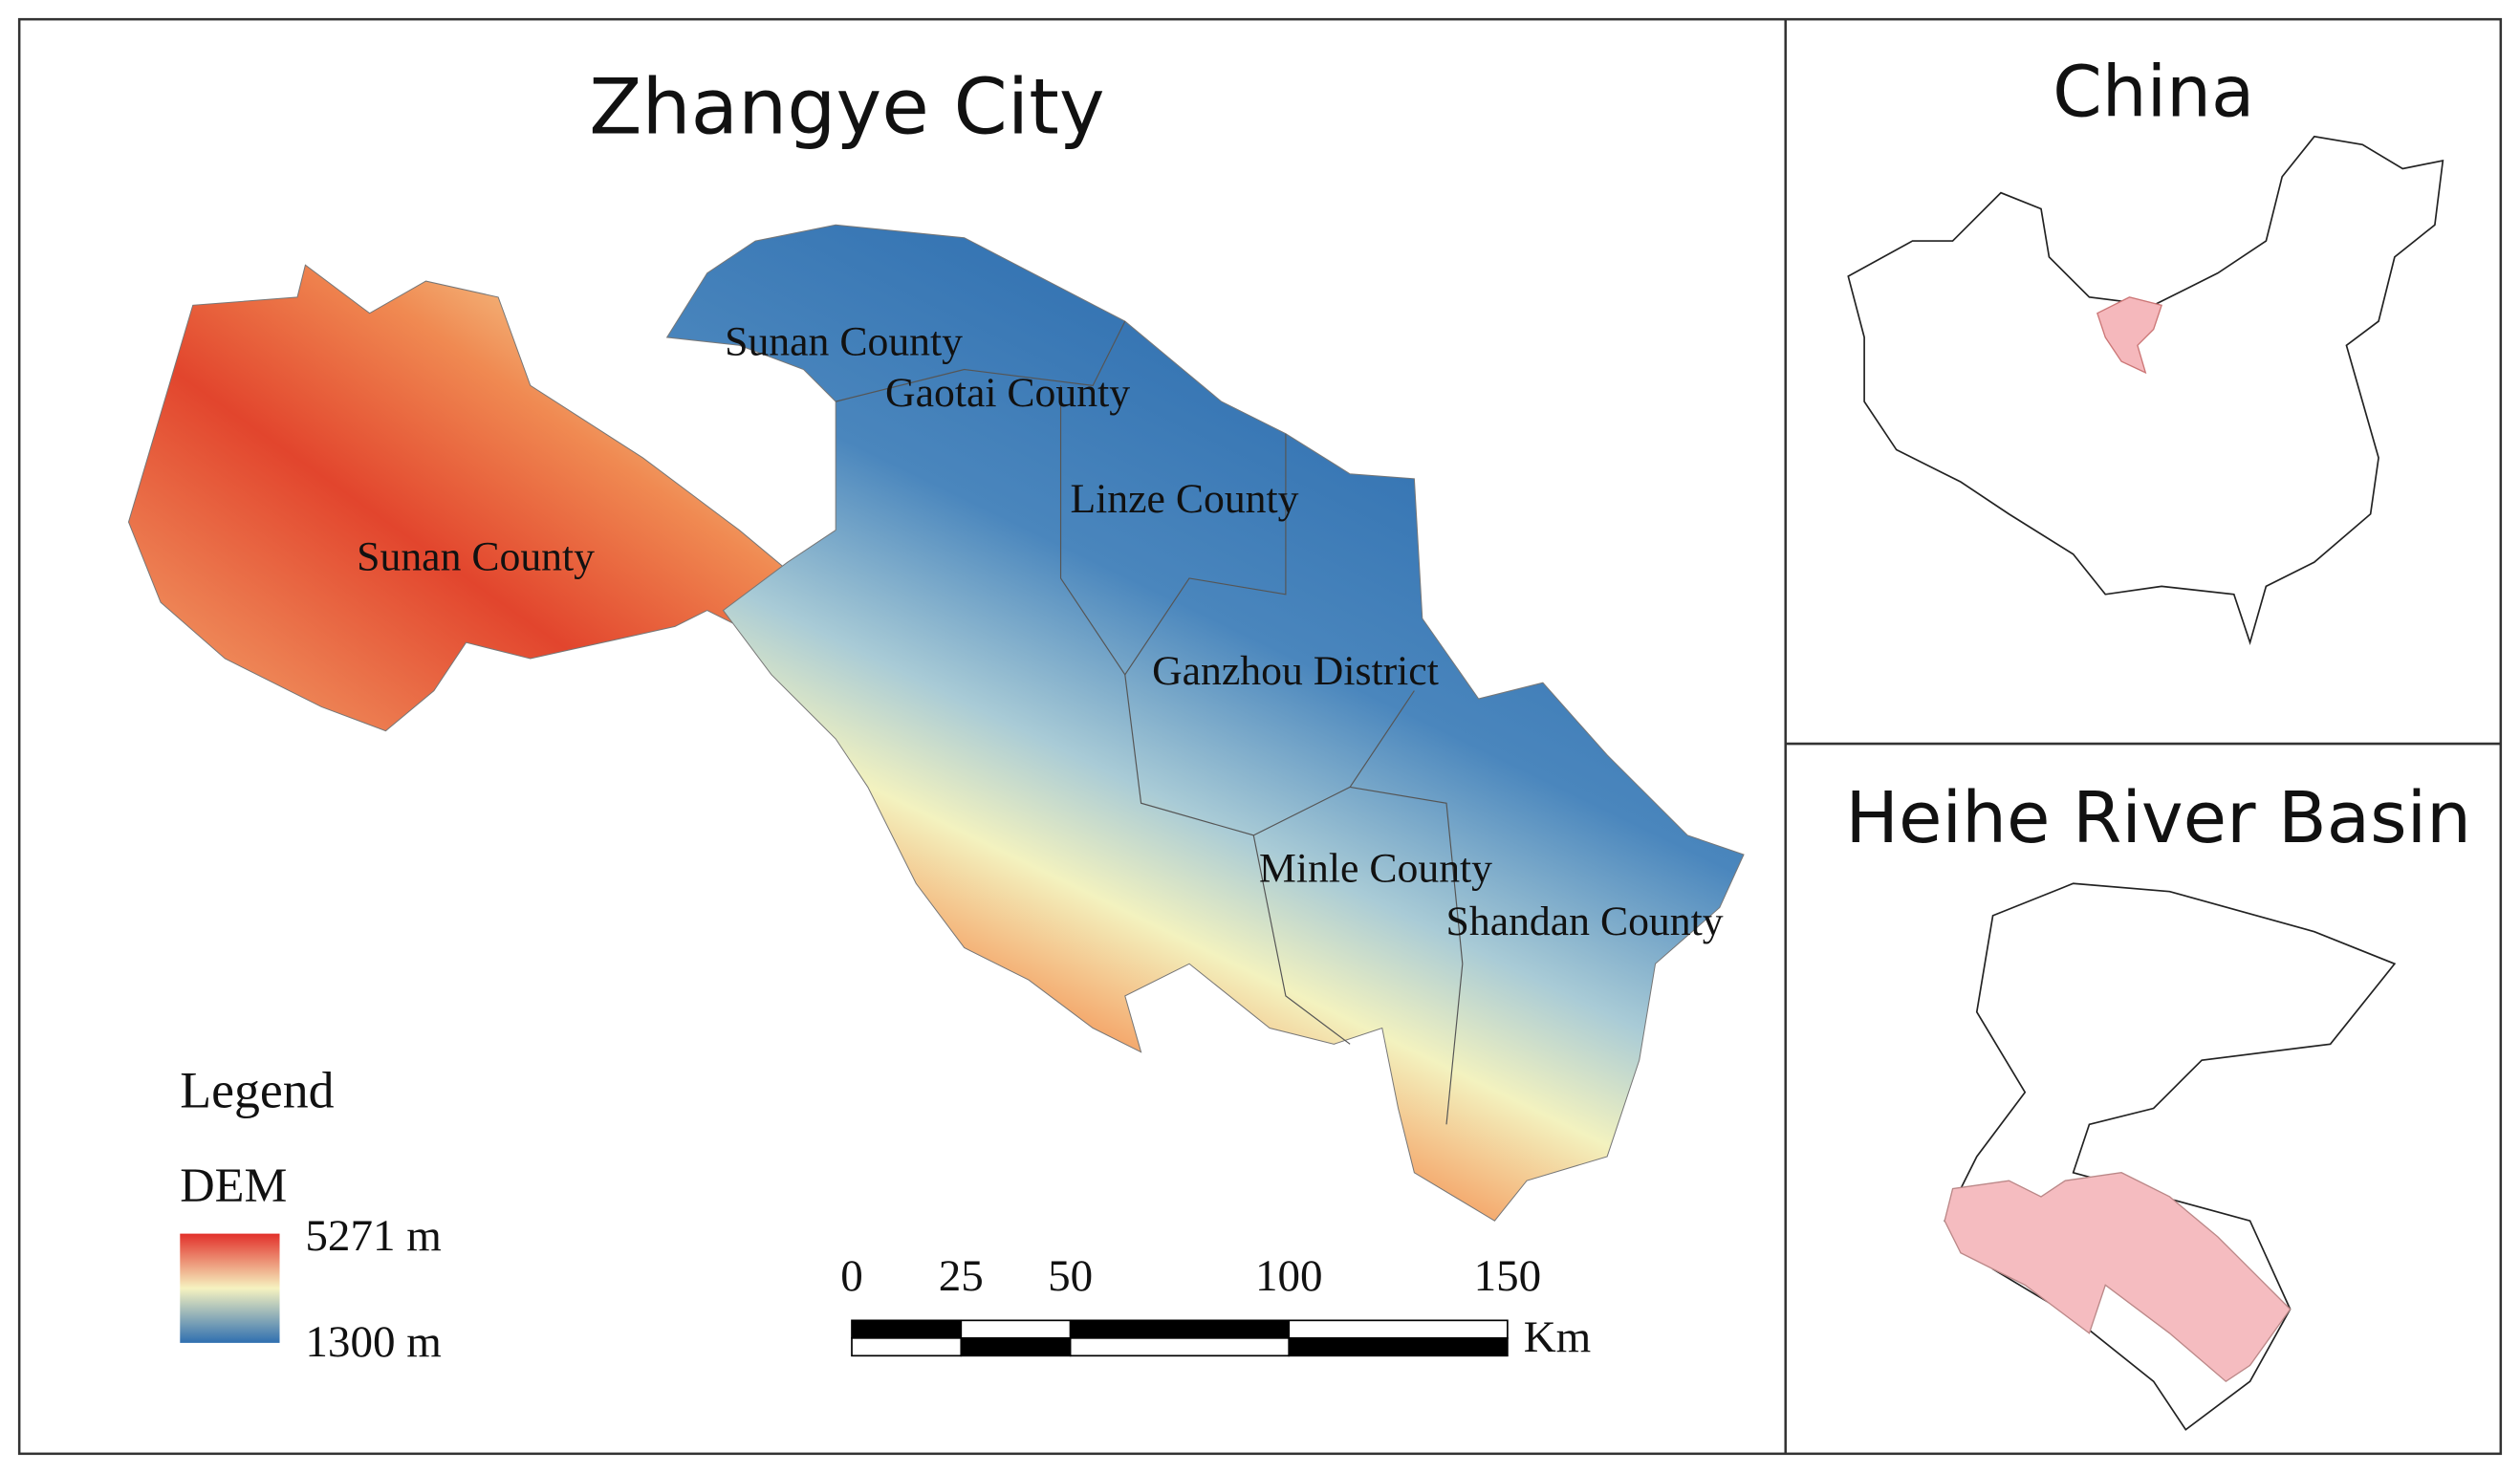  I want to click on scale-unit: Km, so click(1558, 1337).